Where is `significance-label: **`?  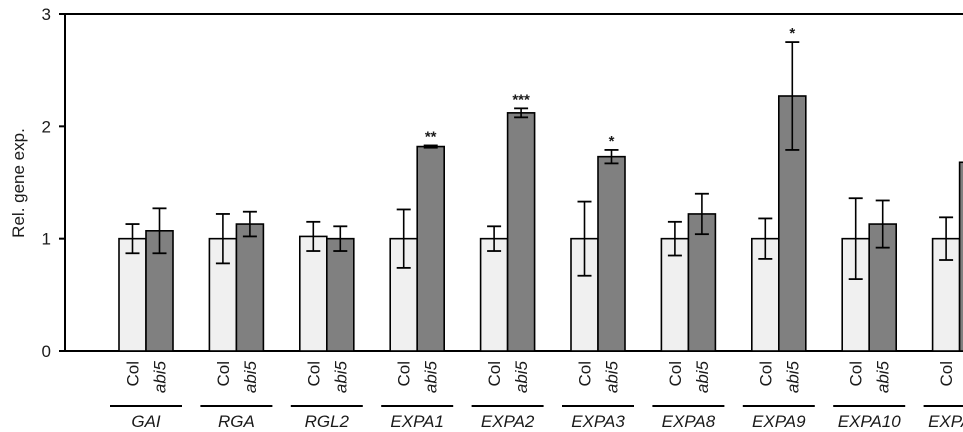
significance-label: ** is located at coordinates (431, 136).